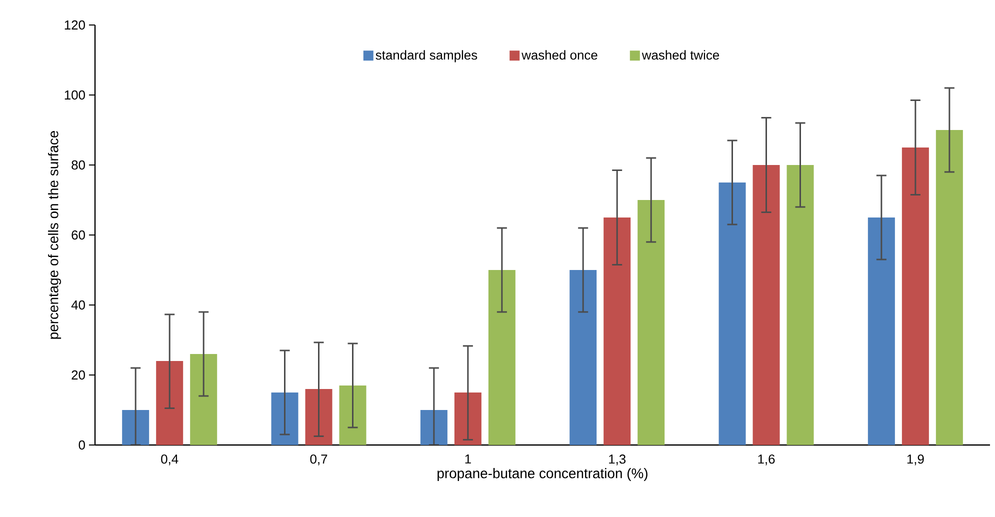 This screenshot has height=517, width=995. Describe the element at coordinates (78, 235) in the screenshot. I see `y-tick-label: 60` at that location.